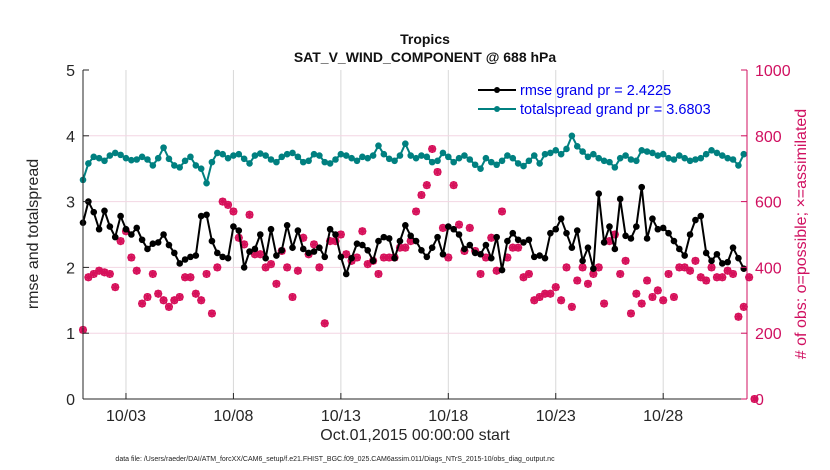 The image size is (830, 470). Describe the element at coordinates (70, 71) in the screenshot. I see `y-tick-label: 5` at that location.